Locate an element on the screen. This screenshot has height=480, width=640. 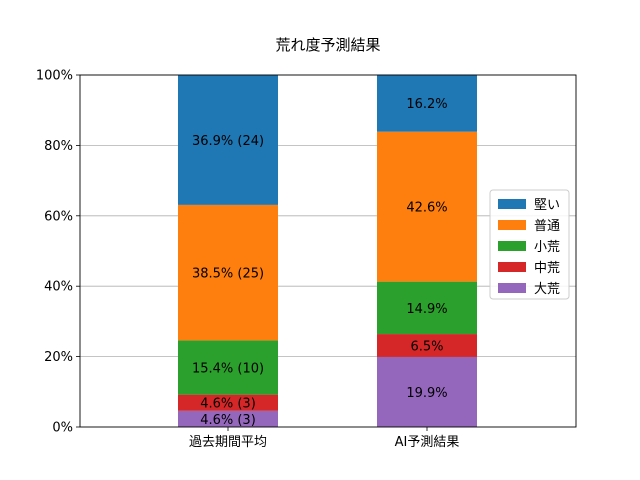
segment-label: 16.2% is located at coordinates (426, 104).